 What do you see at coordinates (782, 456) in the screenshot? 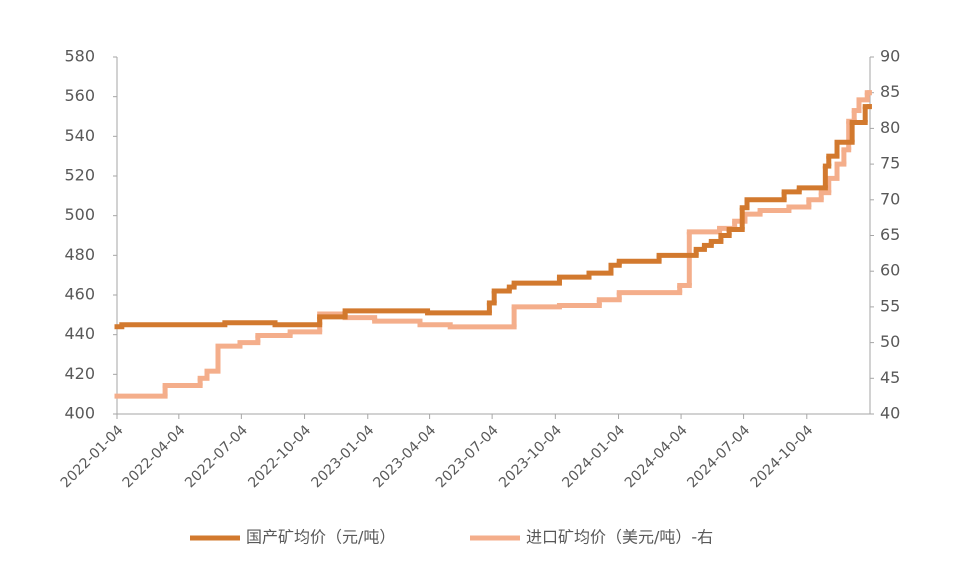
I see `x-tick-label: 2024-10-04` at bounding box center [782, 456].